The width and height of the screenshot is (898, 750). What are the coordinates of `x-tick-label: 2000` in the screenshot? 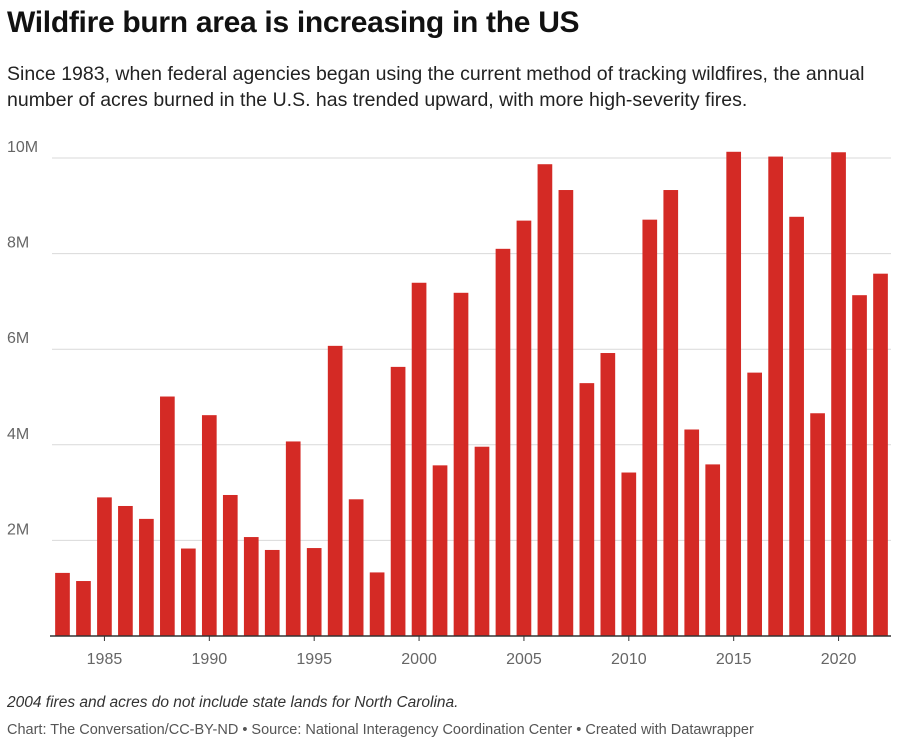 It's located at (419, 659).